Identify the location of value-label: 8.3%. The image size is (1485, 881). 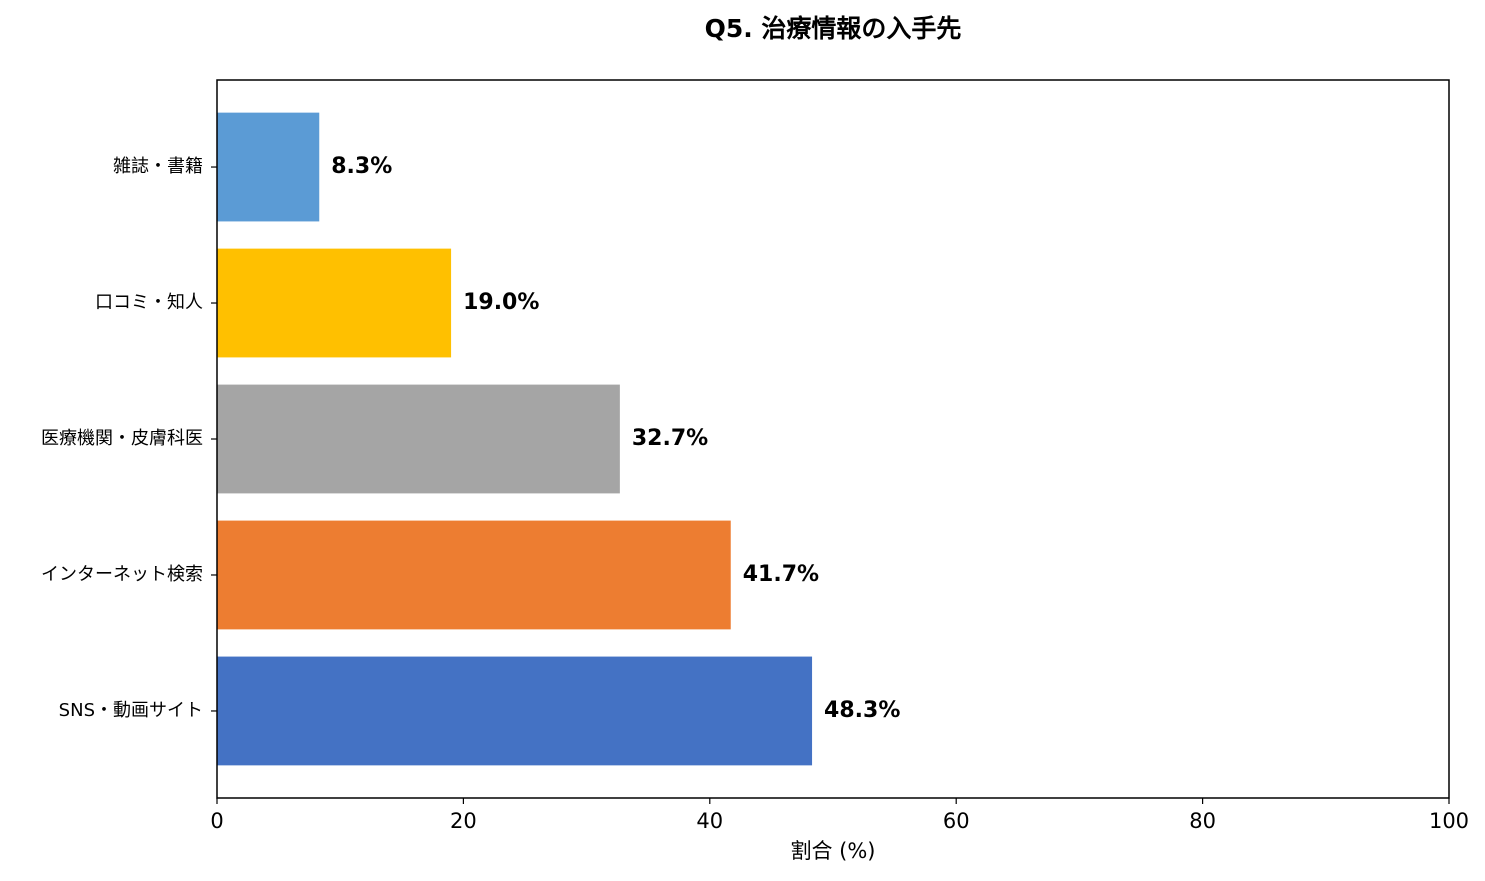
(361, 166).